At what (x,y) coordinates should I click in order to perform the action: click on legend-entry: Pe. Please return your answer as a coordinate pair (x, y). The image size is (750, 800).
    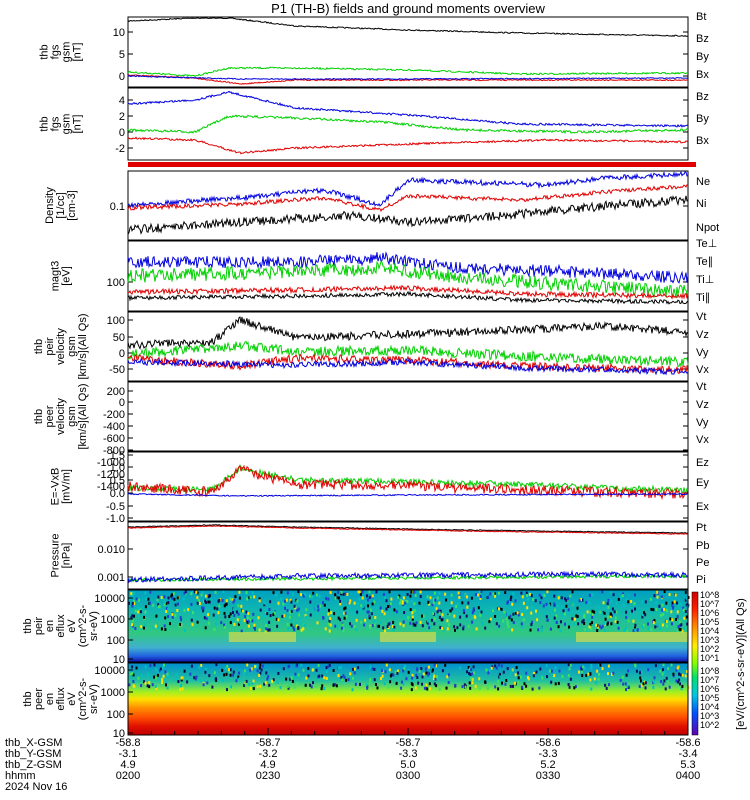
    Looking at the image, I should click on (702, 563).